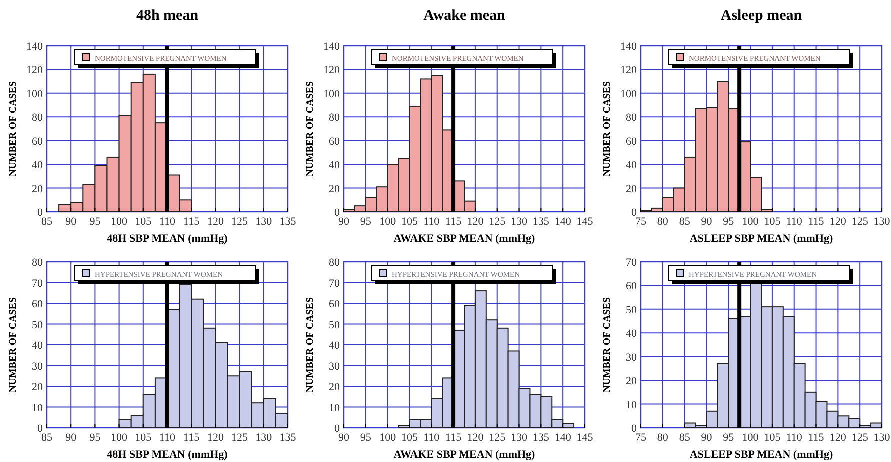  I want to click on x-axis-title: AWAKE SBP MEAN (mmHg), so click(465, 239).